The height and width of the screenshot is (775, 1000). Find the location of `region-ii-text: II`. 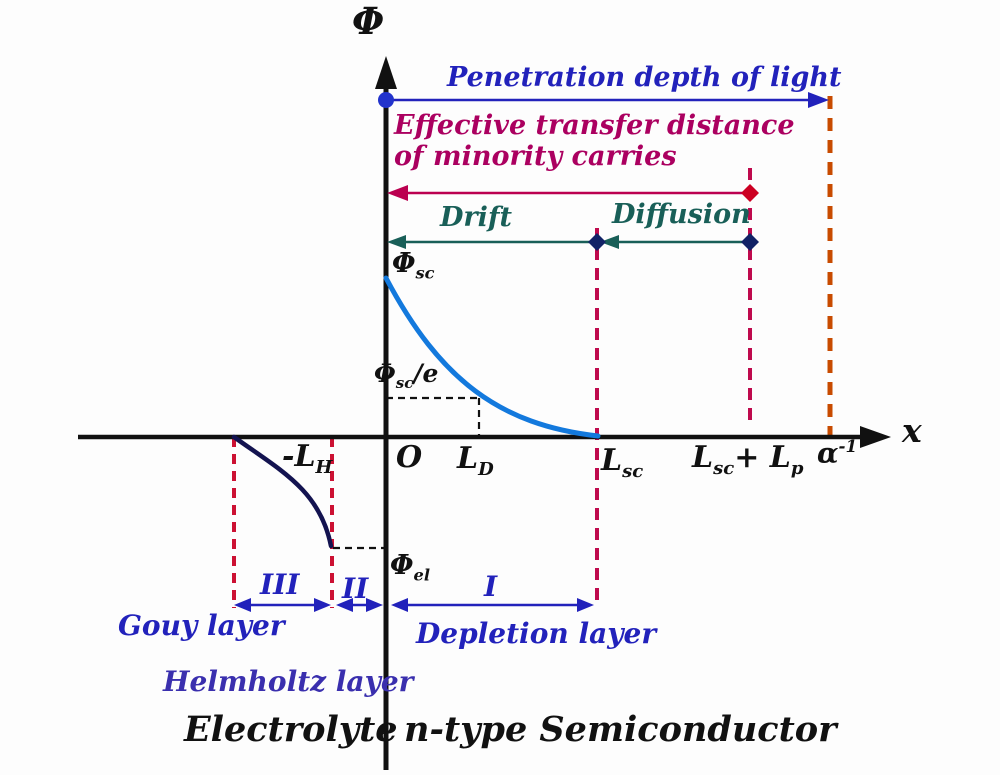

region-ii-text: II is located at coordinates (355, 588).